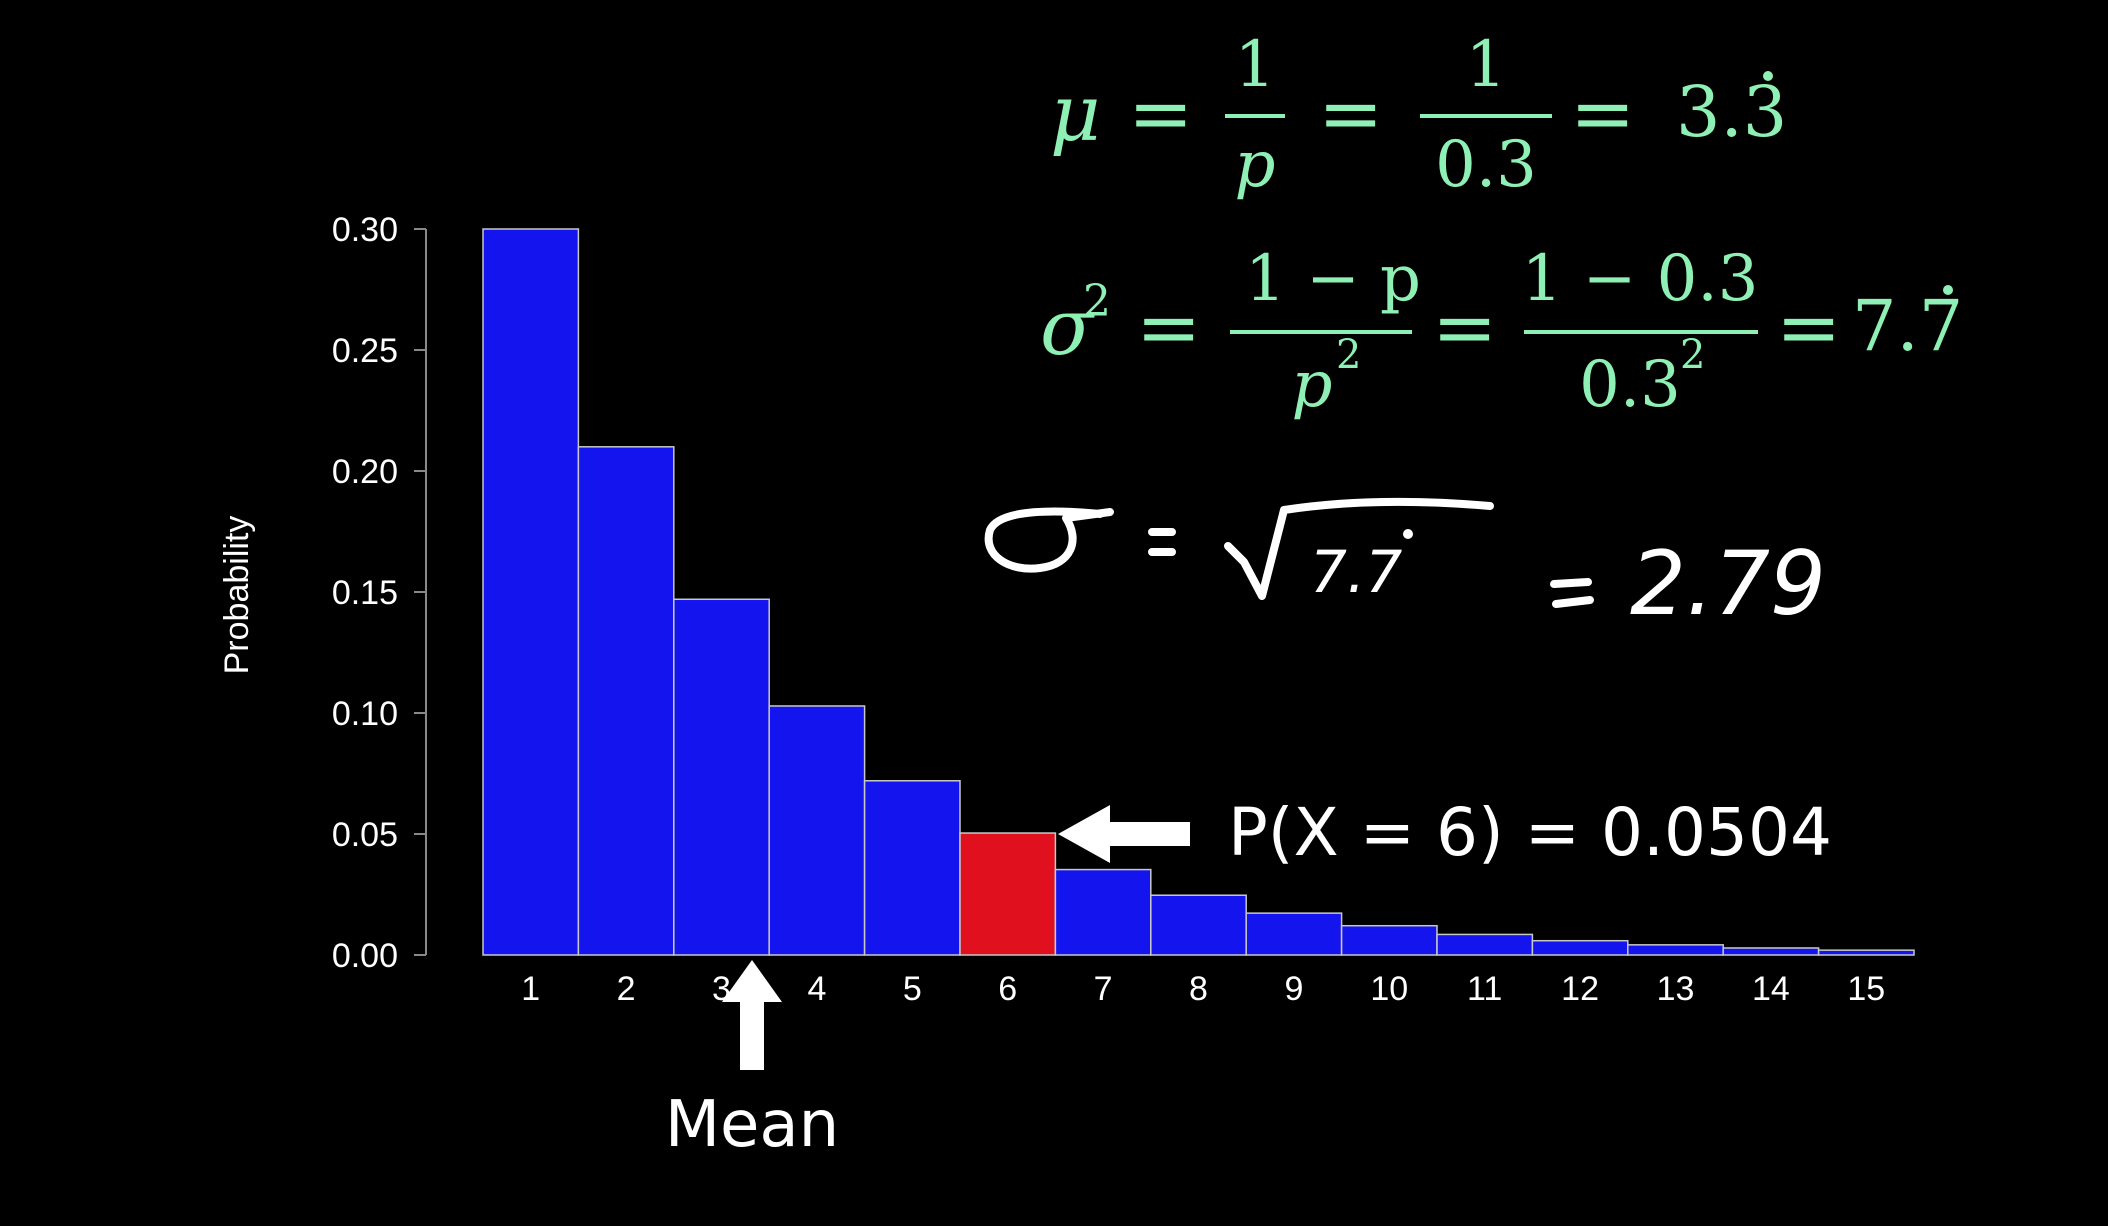  Describe the element at coordinates (365, 472) in the screenshot. I see `y-tick-label: 0.20` at that location.